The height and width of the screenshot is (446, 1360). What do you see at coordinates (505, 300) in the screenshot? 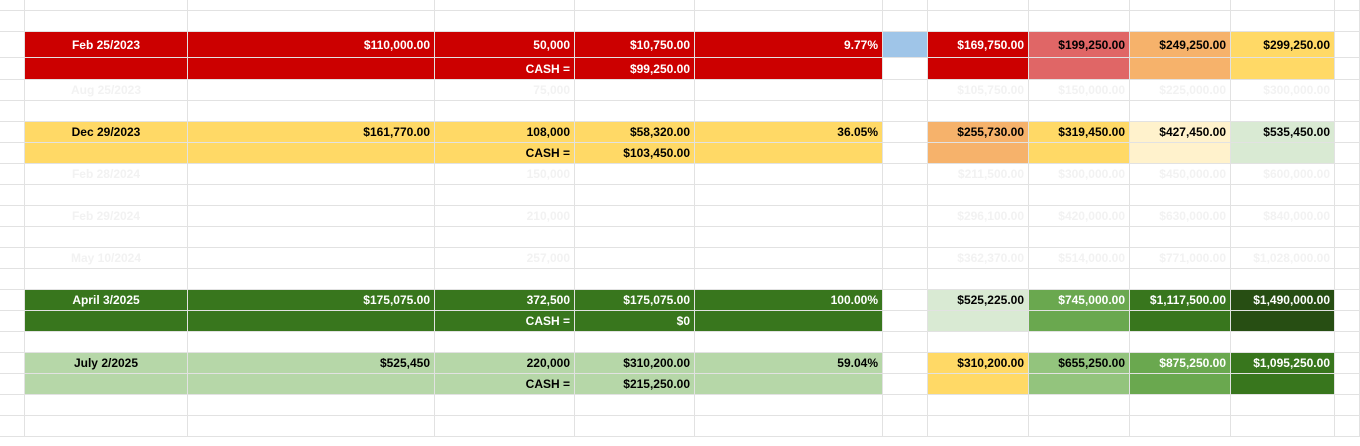
I see `shares-cell: 372,500` at bounding box center [505, 300].